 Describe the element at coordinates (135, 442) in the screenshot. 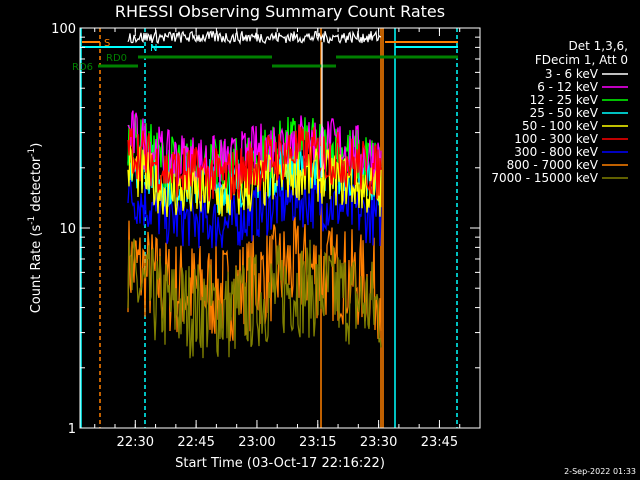

I see `x-tick-label: 22:30` at that location.